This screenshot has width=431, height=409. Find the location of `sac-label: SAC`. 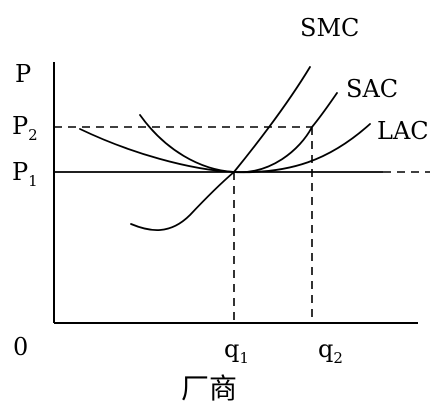

sac-label: SAC is located at coordinates (372, 89).